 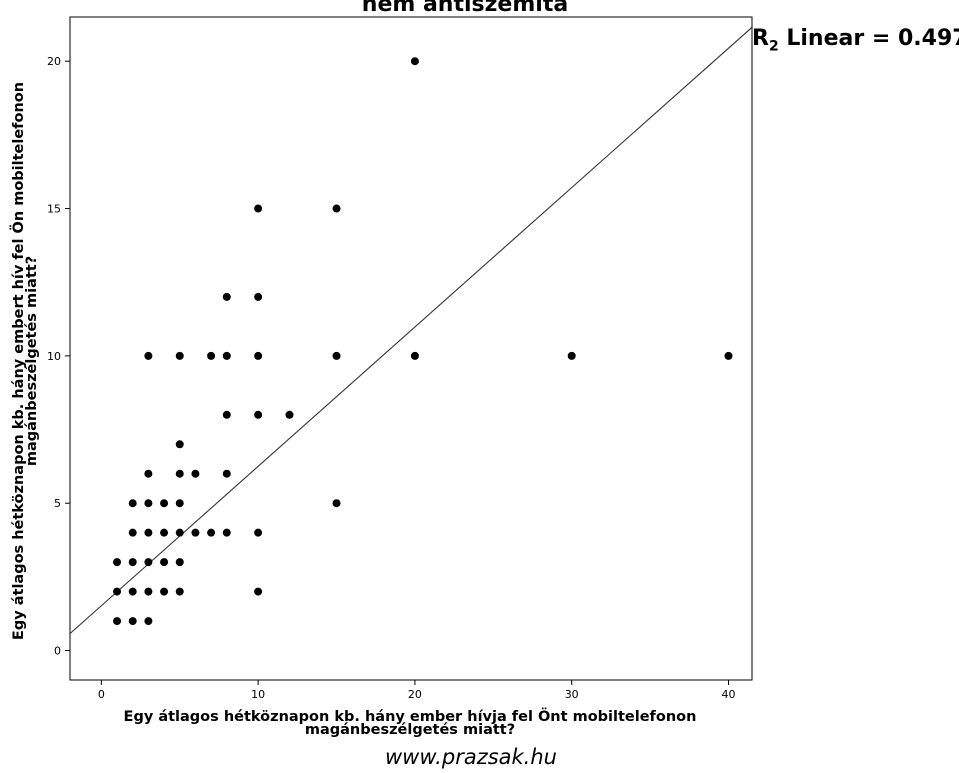 What do you see at coordinates (572, 694) in the screenshot?
I see `x-tick-label: 30` at bounding box center [572, 694].